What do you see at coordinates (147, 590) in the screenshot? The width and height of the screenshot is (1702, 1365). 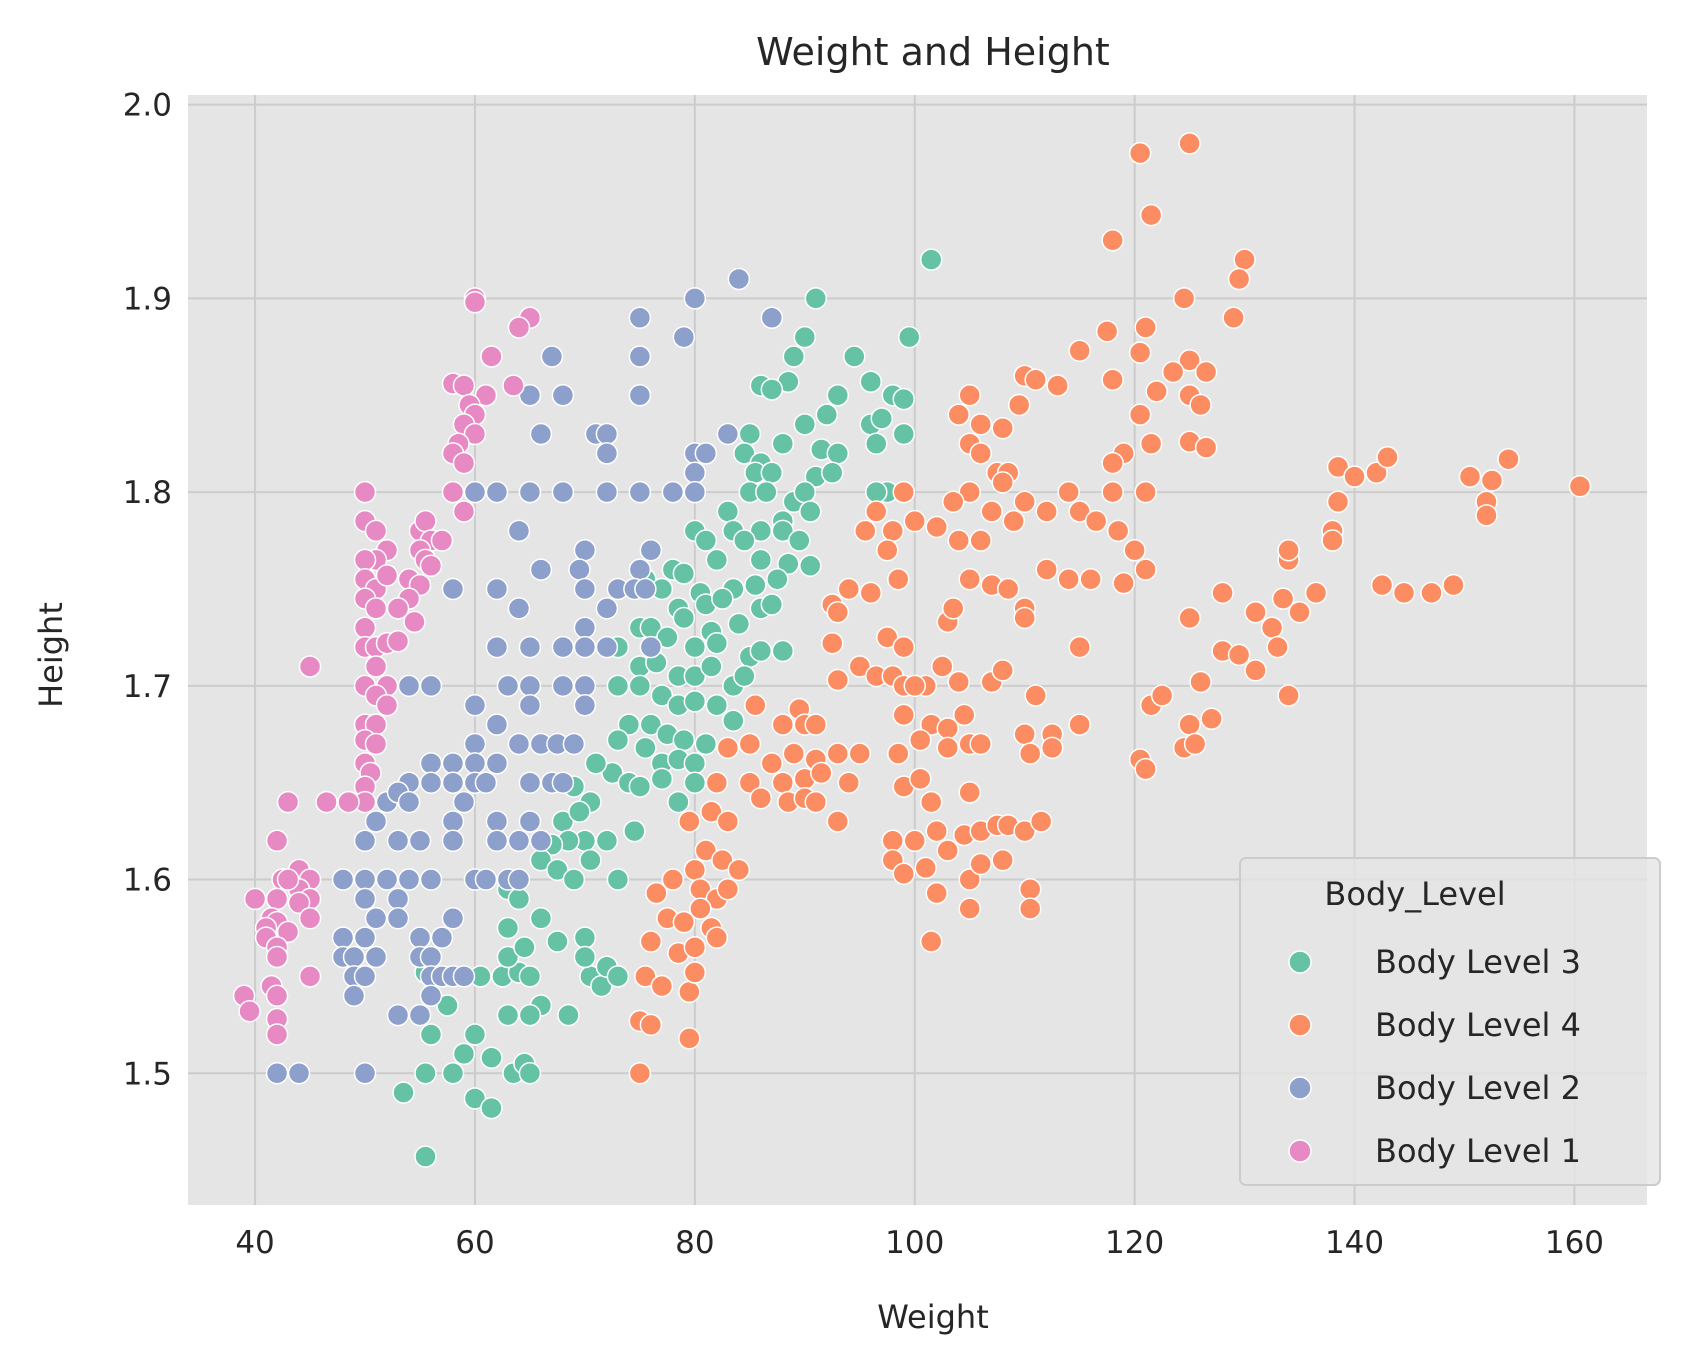 I see `y-tick-labels: 1.5 1.6 1.7 1.8 1.9 2.0` at bounding box center [147, 590].